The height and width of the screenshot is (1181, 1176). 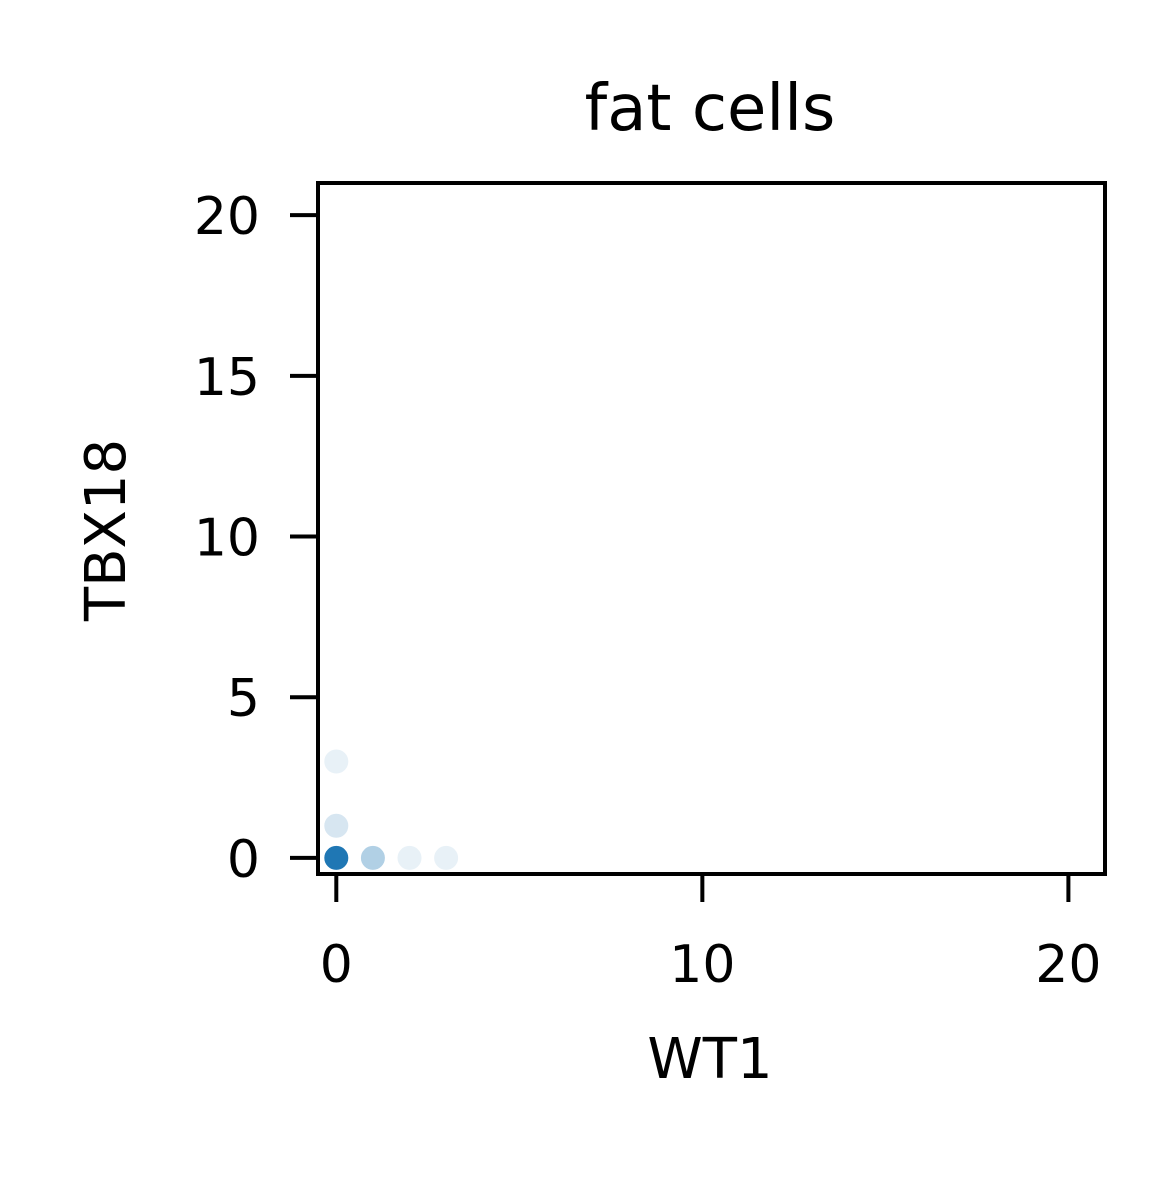 What do you see at coordinates (336, 965) in the screenshot?
I see `x-tick-label: 0` at bounding box center [336, 965].